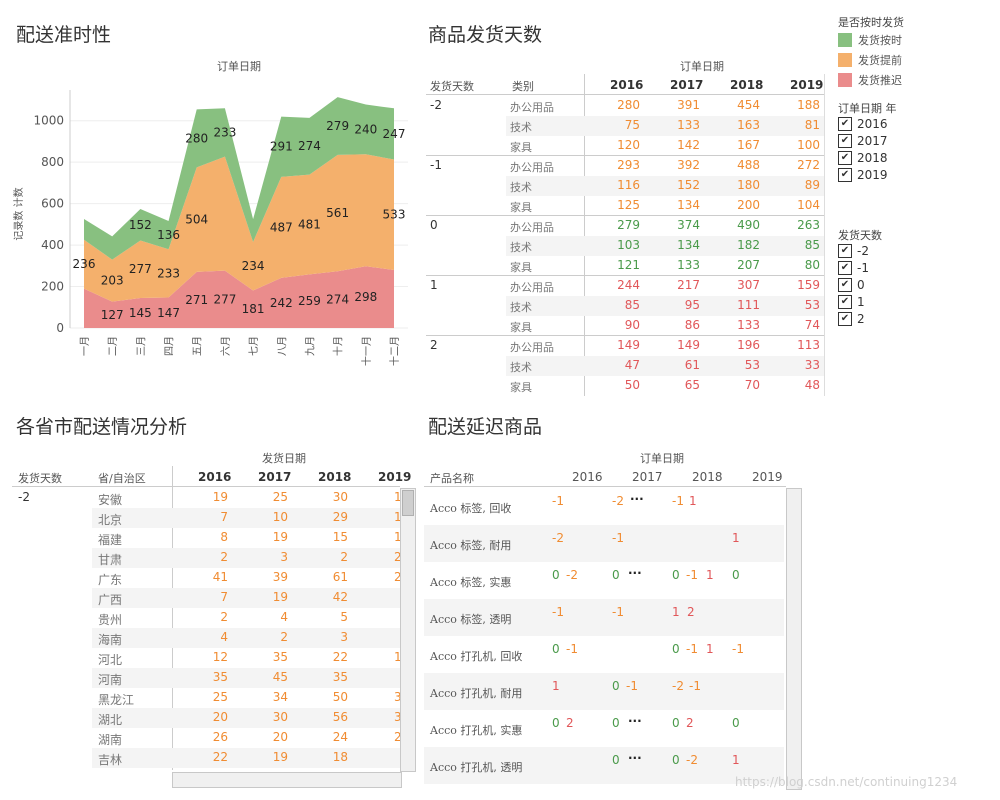  I want to click on filter-option: ✔ 2019, so click(863, 175).